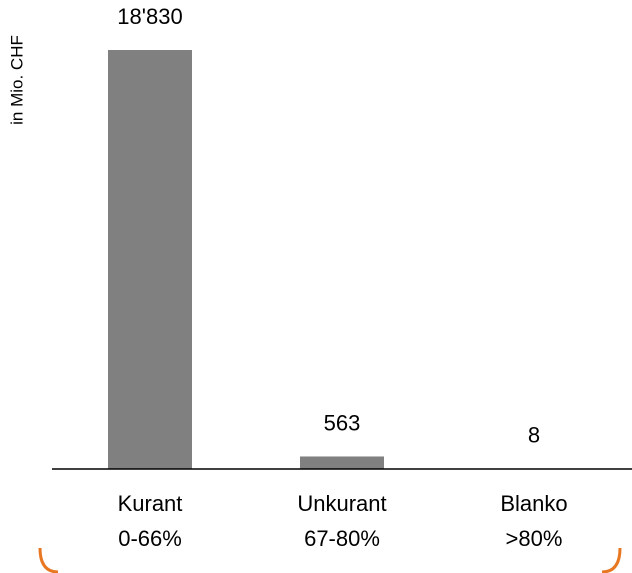 This screenshot has width=632, height=573. I want to click on y-axis-label: in Mio. CHF, so click(16, 80).